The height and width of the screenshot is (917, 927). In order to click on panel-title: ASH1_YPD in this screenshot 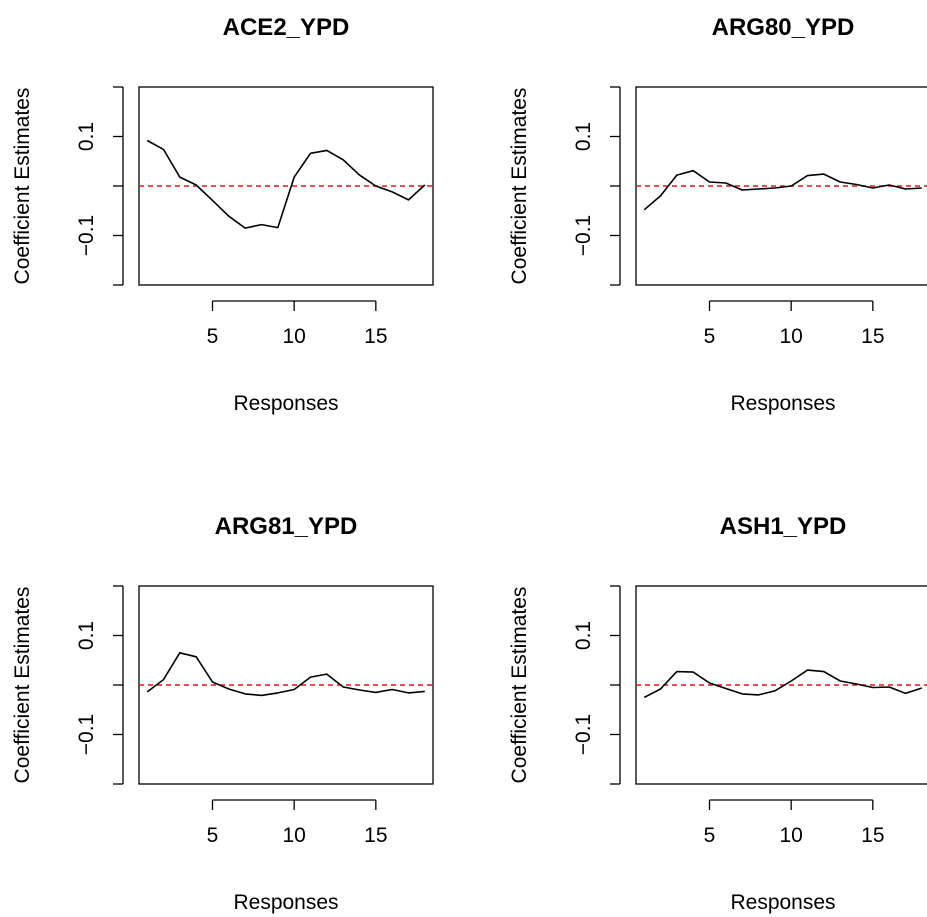, I will do `click(783, 526)`.